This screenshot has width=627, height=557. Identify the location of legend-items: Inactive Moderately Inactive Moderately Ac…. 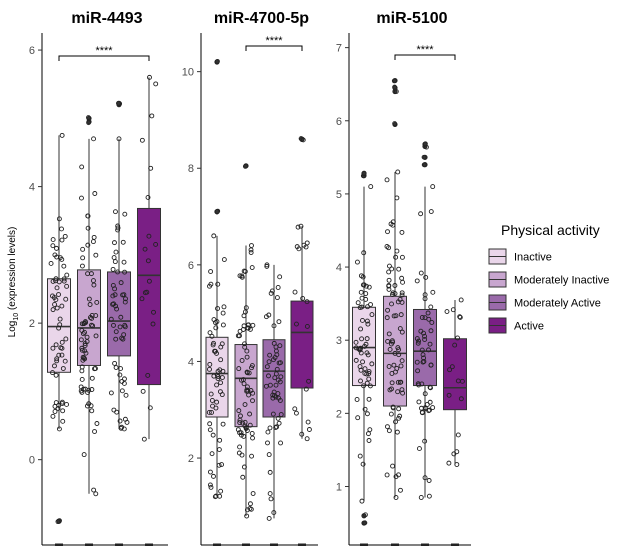
(548, 291).